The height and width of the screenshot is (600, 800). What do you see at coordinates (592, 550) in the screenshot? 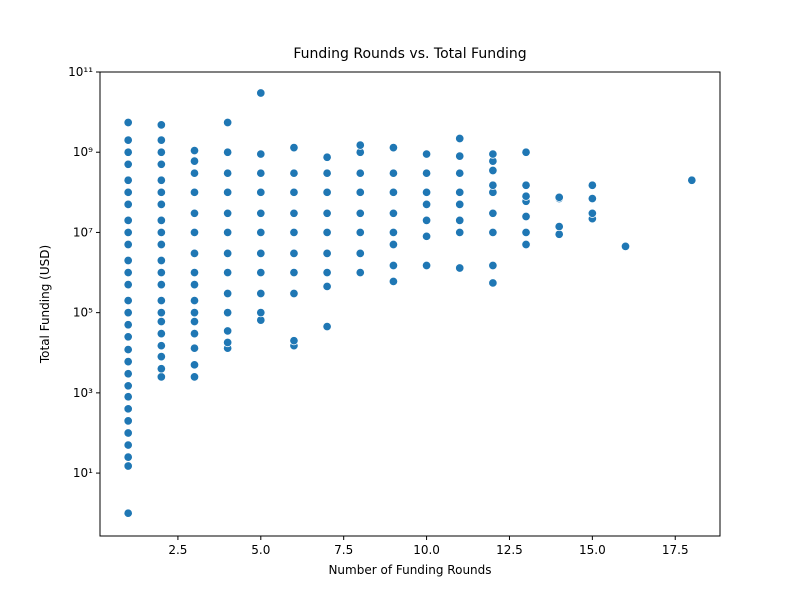
I see `x-tick-label: 15.0` at bounding box center [592, 550].